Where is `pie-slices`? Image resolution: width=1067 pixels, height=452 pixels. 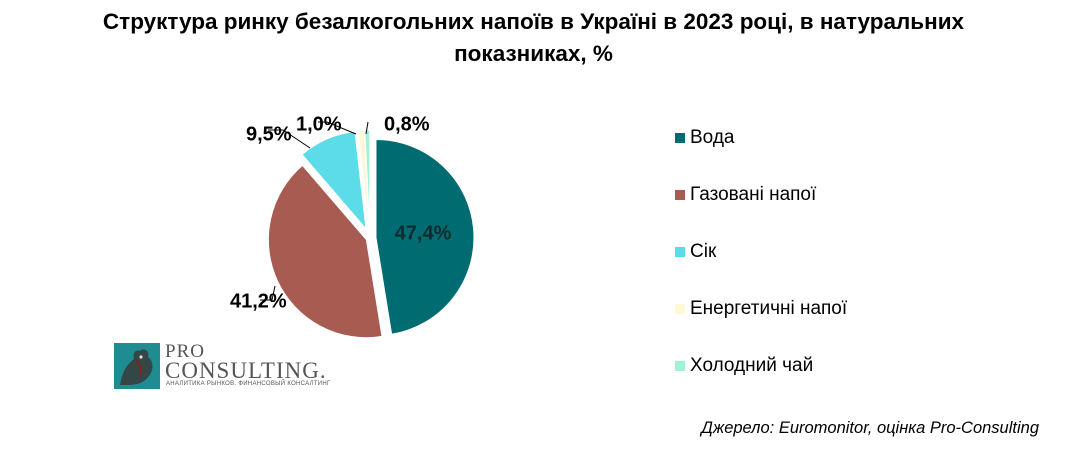
pie-slices is located at coordinates (371, 234).